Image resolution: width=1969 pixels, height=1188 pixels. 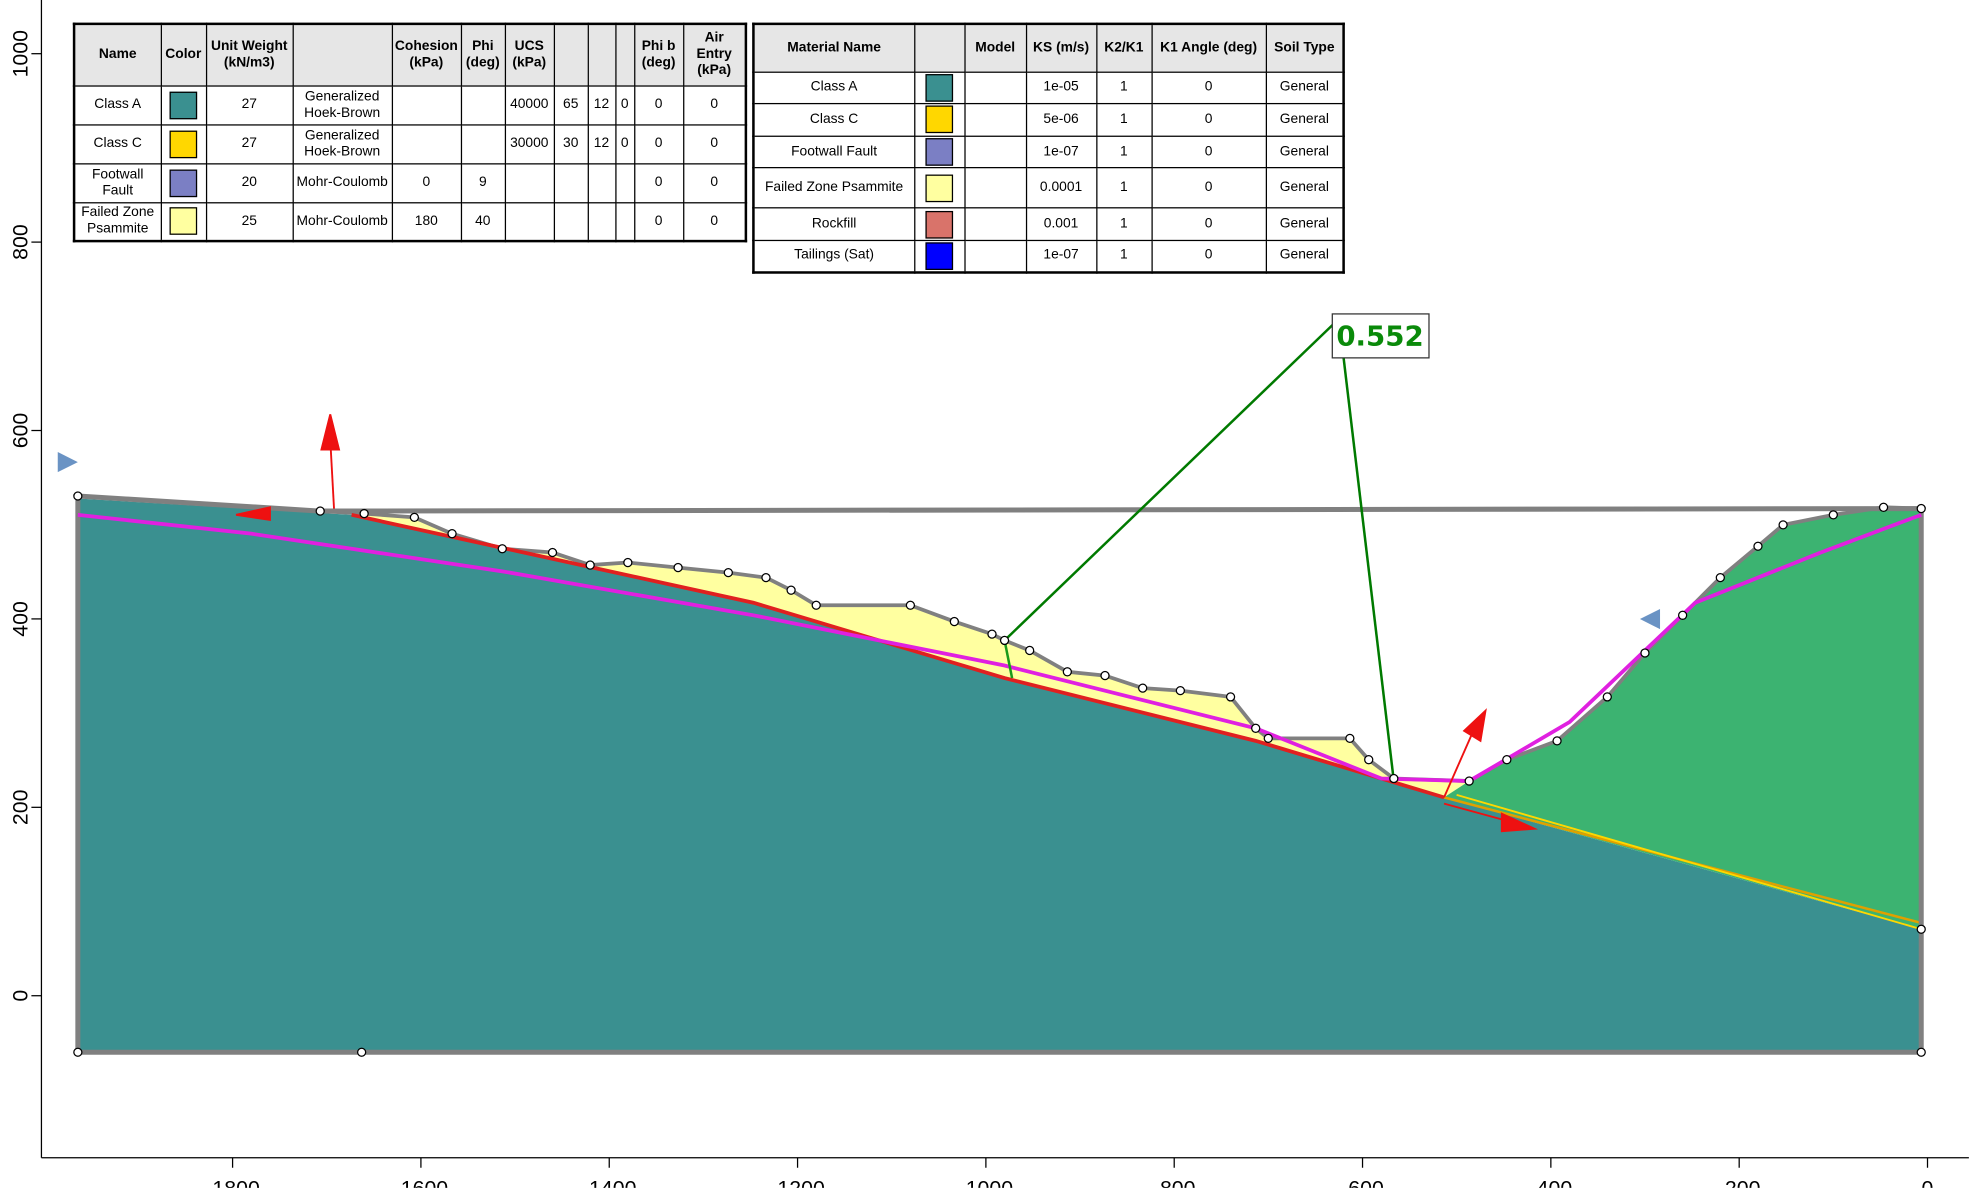 I want to click on y-tick-label: 800, so click(x=21, y=242).